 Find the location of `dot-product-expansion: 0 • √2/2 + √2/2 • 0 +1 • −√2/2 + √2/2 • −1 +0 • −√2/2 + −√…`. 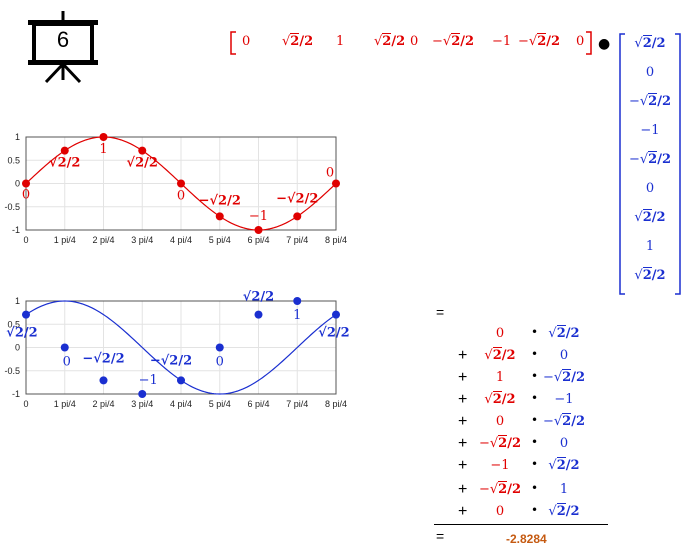

dot-product-expansion: 0 • √2/2 + √2/2 • 0 +1 • −√2/2 + √2/2 • −1 +0 • −√2/2 + −√… is located at coordinates (540, 425).